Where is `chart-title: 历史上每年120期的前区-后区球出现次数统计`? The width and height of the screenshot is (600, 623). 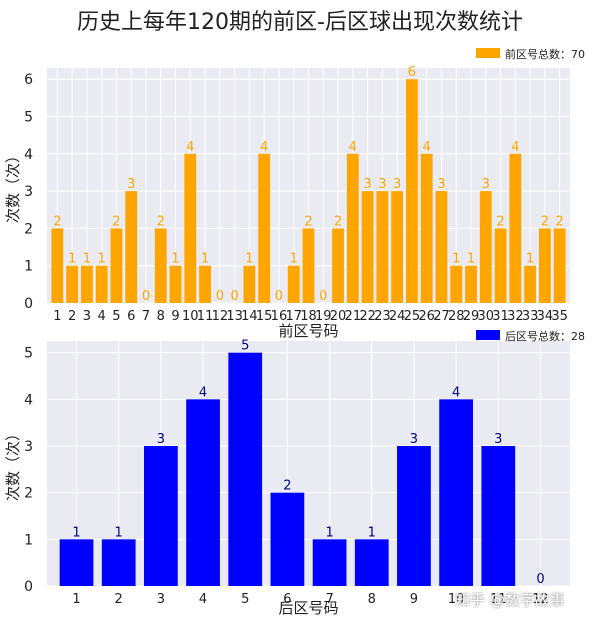
chart-title: 历史上每年120期的前区-后区球出现次数统计 is located at coordinates (300, 22).